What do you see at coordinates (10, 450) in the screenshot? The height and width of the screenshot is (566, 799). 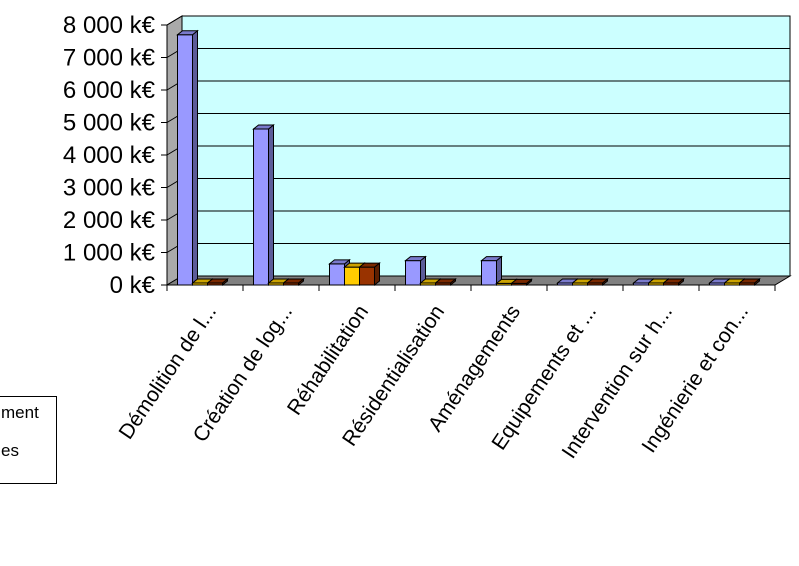 I see `legend-entry-2: es` at bounding box center [10, 450].